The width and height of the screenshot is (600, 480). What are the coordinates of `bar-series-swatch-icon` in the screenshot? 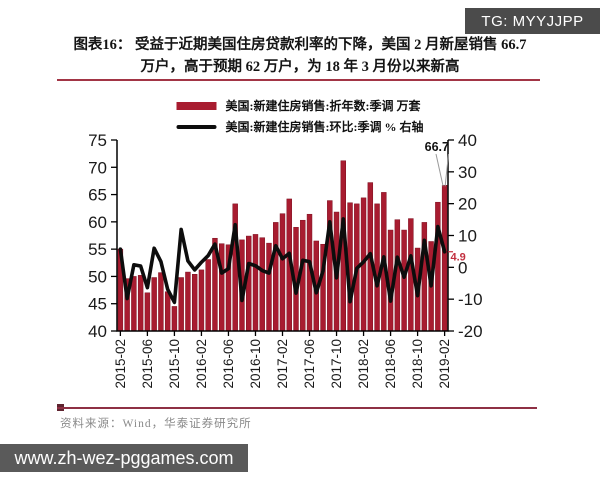 It's located at (196, 105).